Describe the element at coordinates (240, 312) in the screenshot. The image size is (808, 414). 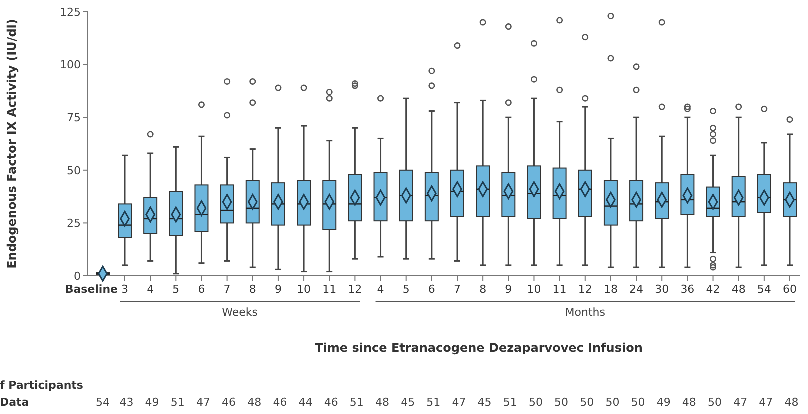
I see `text: Weeks` at that location.